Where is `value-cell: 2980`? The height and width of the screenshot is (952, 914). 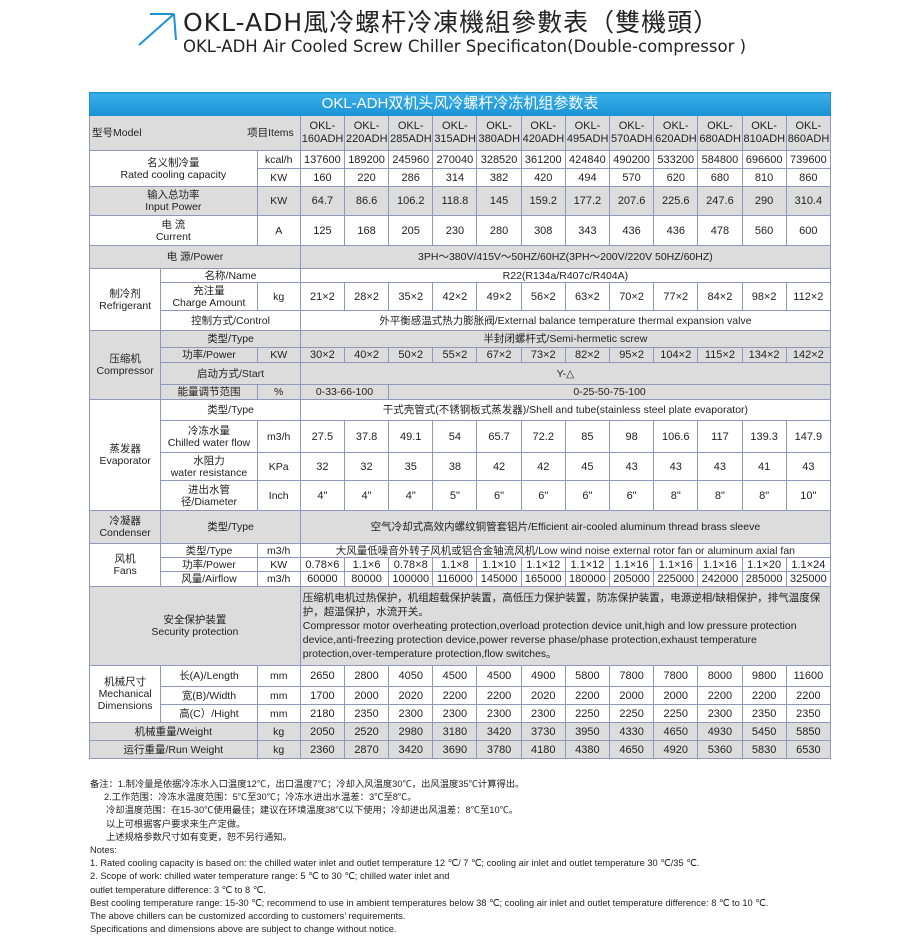 value-cell: 2980 is located at coordinates (411, 731).